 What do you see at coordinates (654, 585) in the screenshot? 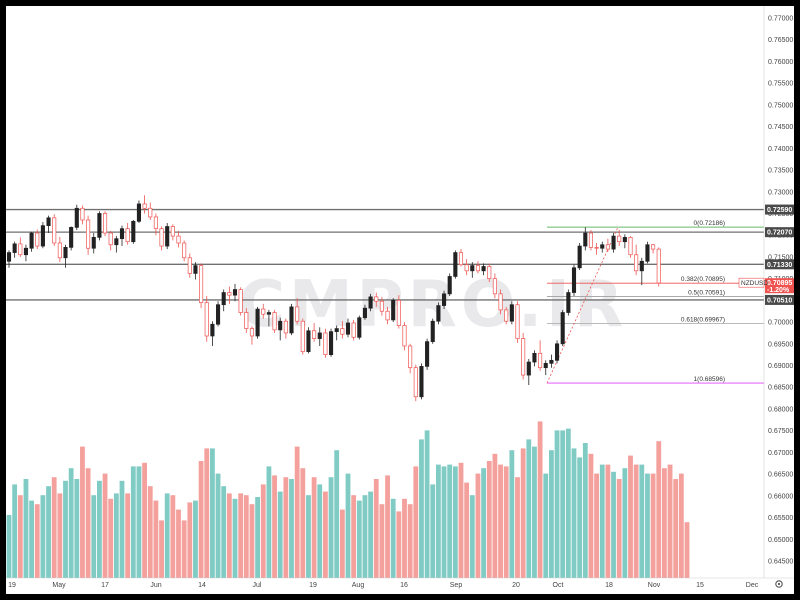
I see `time-tick-label: Nov` at bounding box center [654, 585].